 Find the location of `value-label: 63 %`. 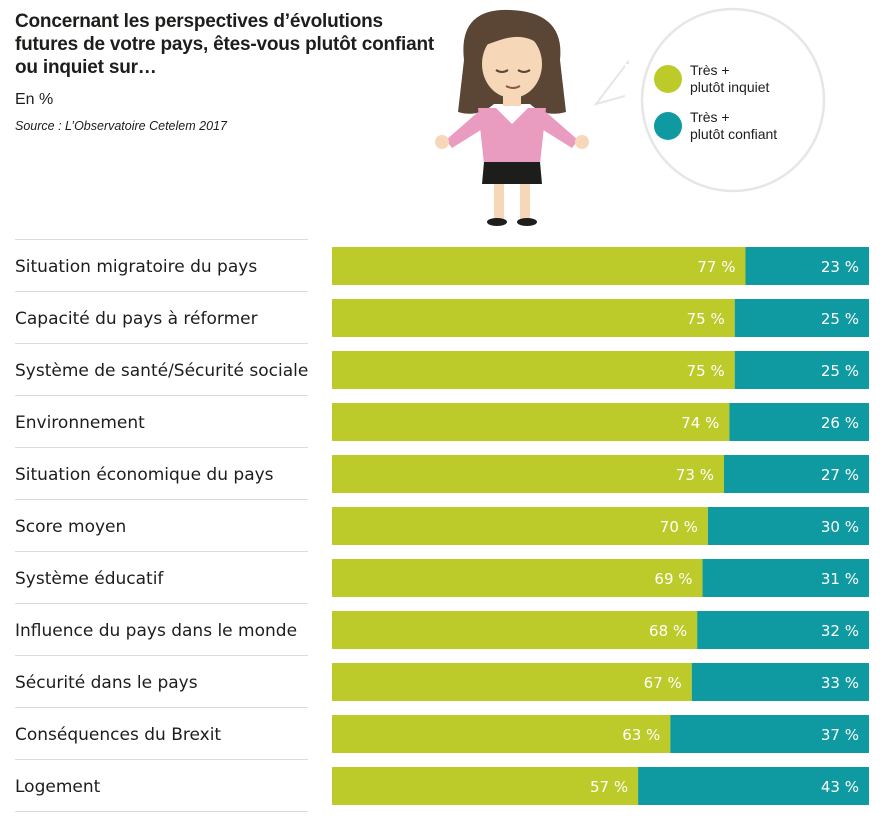

value-label: 63 % is located at coordinates (641, 735).